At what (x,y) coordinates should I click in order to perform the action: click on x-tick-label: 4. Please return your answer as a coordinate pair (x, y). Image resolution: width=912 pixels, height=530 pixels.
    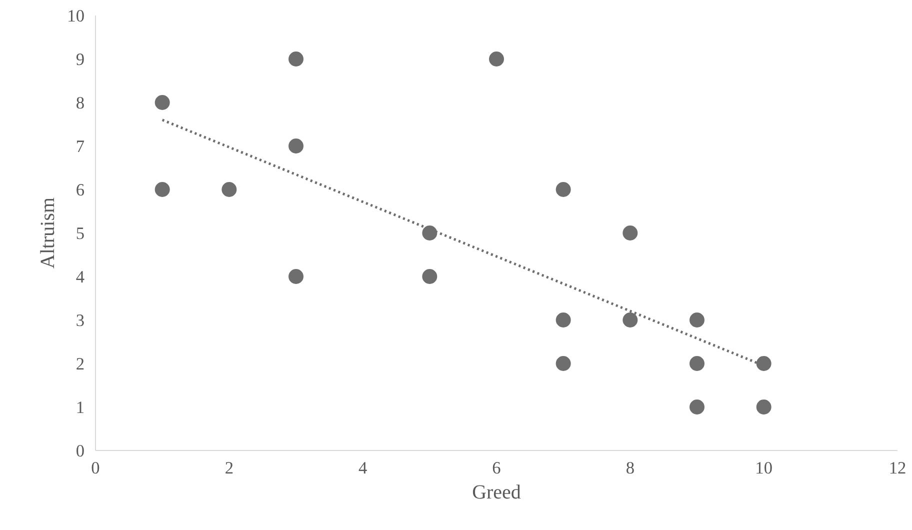
    Looking at the image, I should click on (363, 468).